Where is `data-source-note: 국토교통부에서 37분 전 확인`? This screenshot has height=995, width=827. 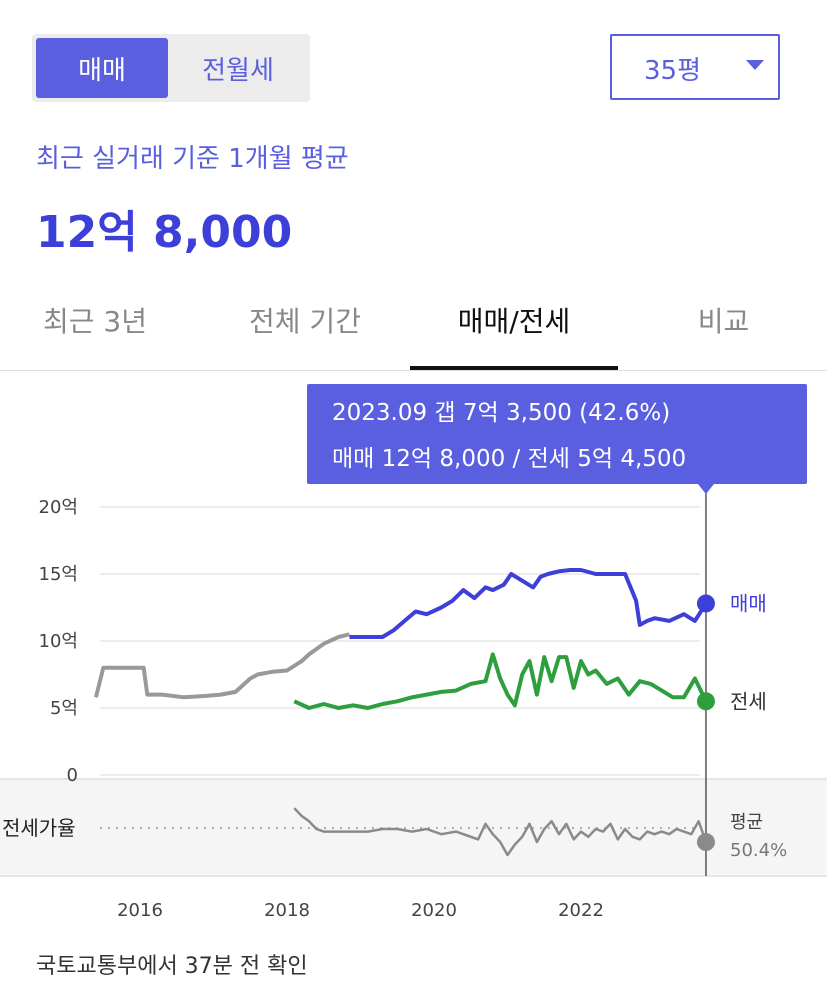
data-source-note: 국토교통부에서 37분 전 확인 is located at coordinates (172, 966).